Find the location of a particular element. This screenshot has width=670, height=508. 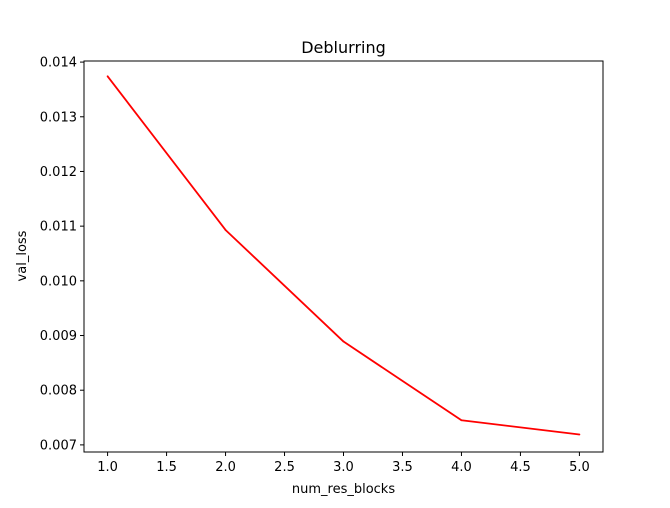

chart-title: Deblurring is located at coordinates (343, 47).